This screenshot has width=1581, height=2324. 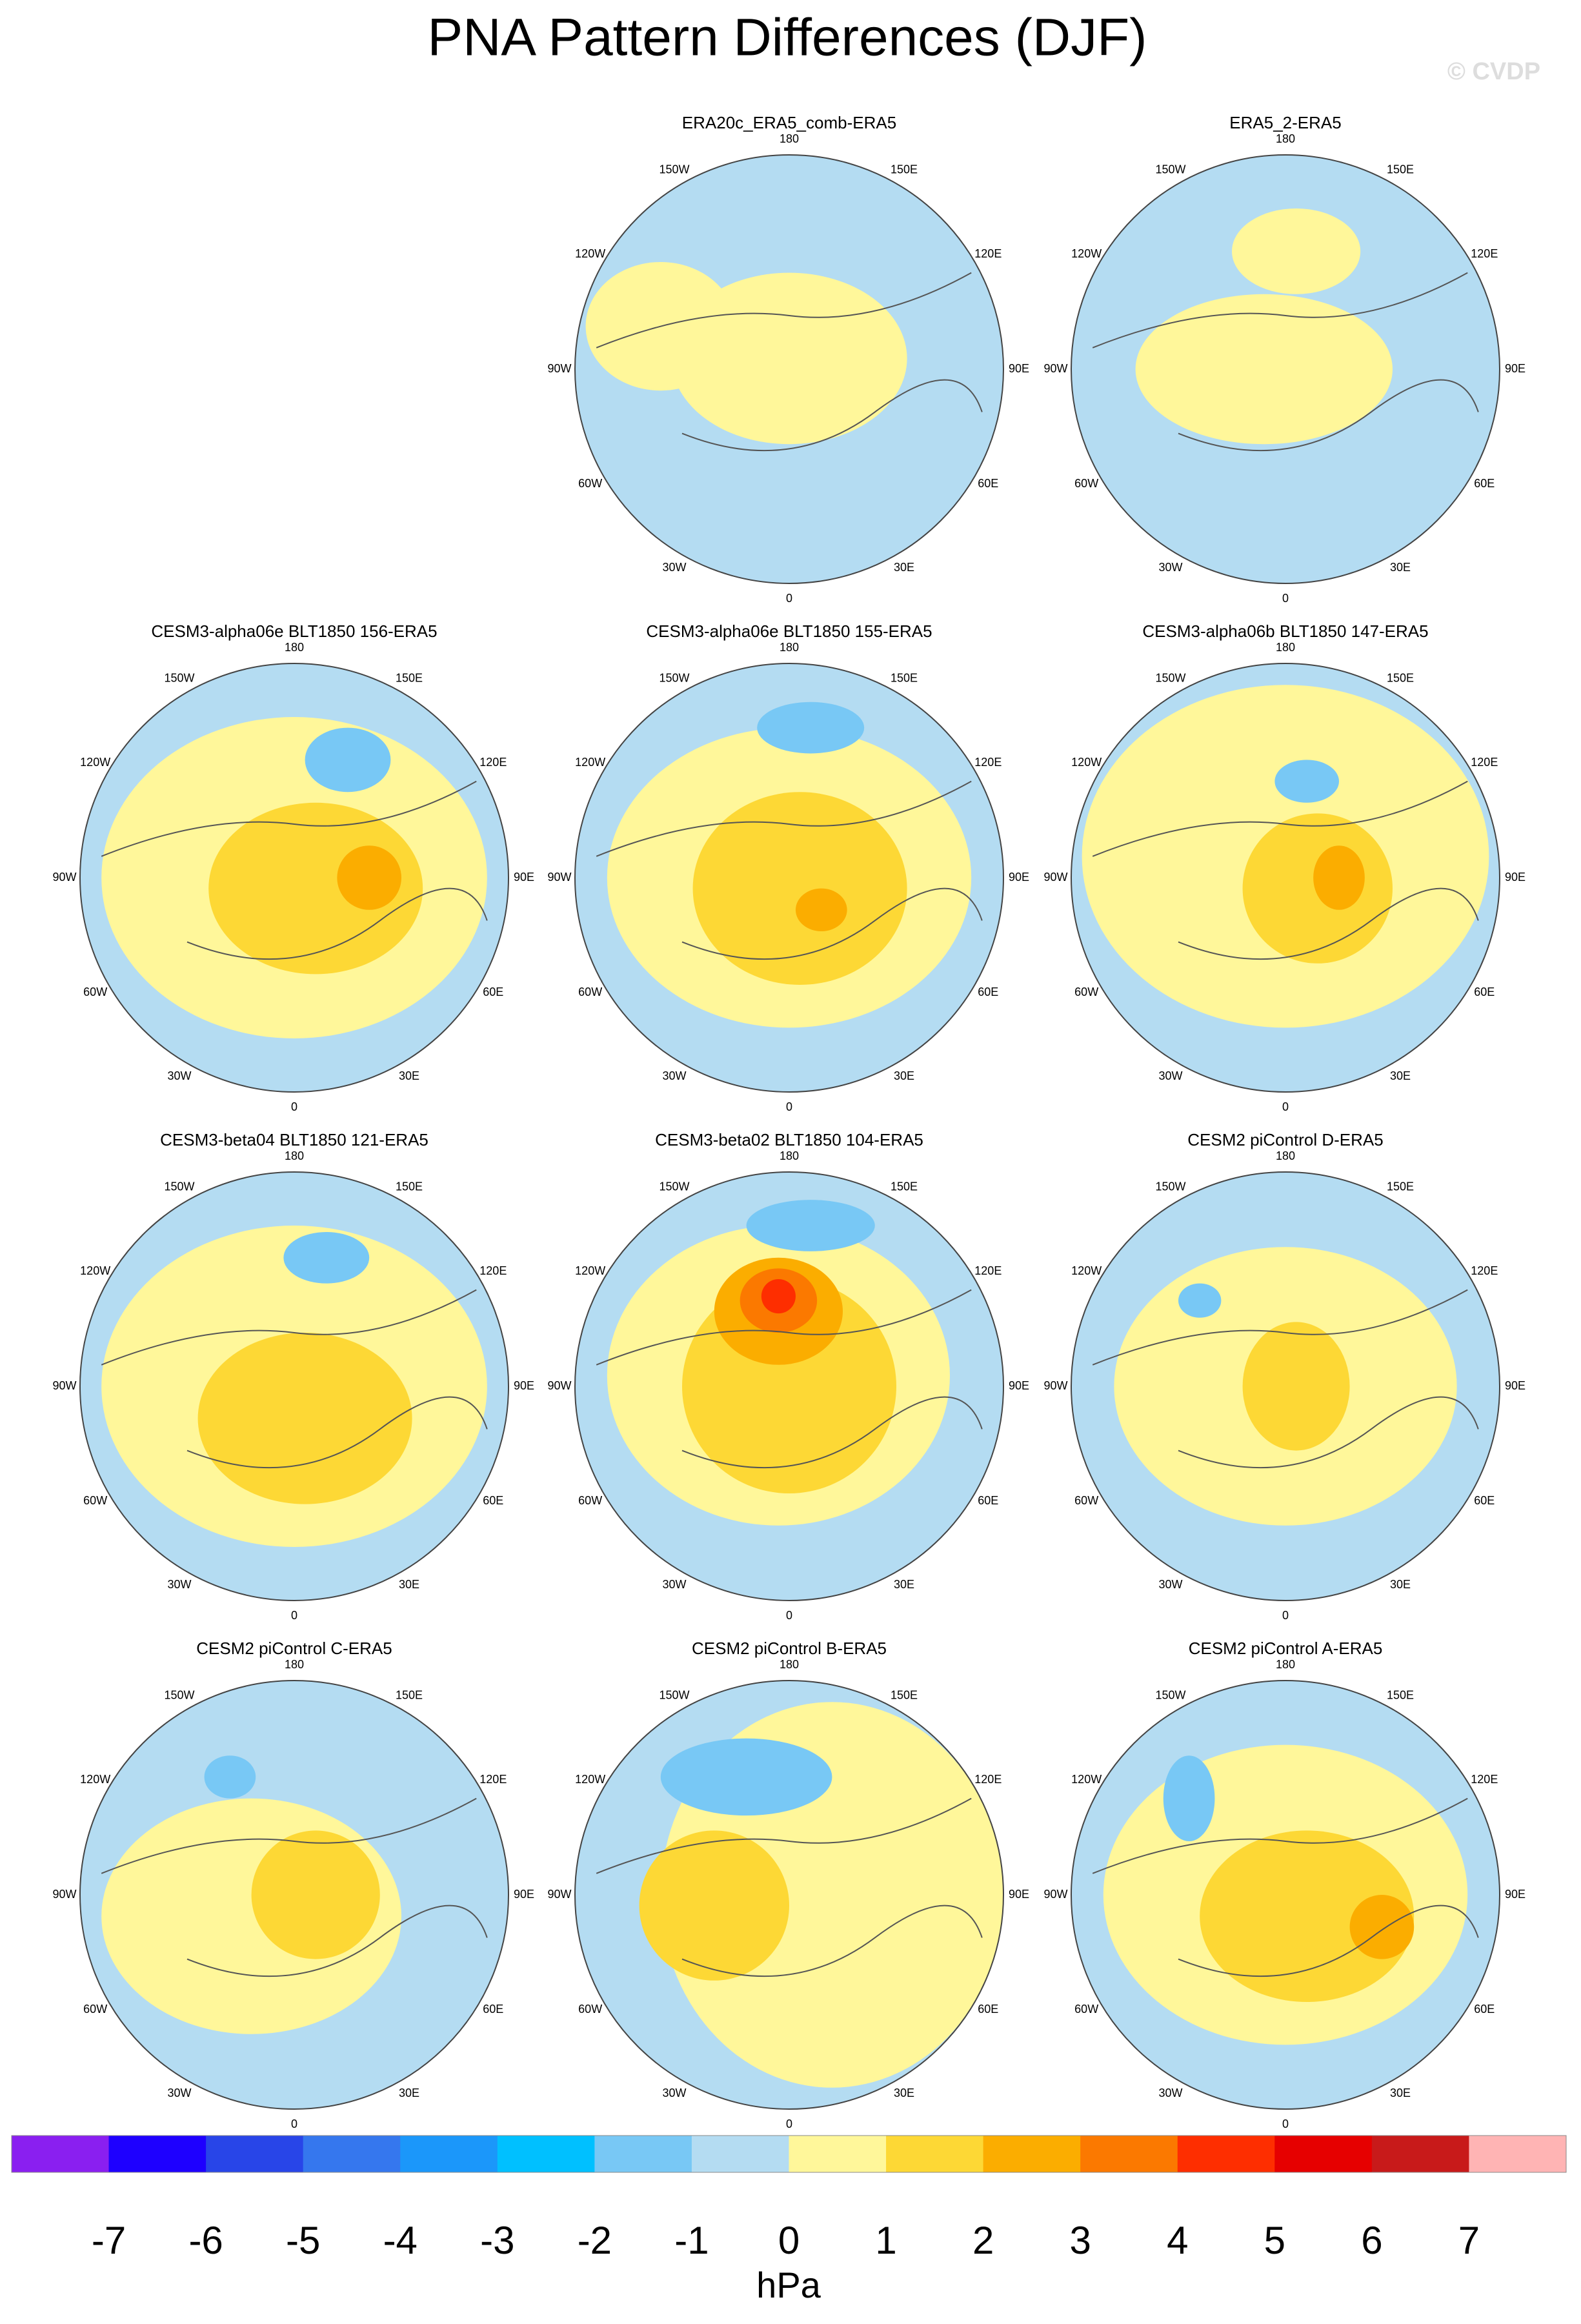 What do you see at coordinates (1285, 631) in the screenshot?
I see `panel-title: CESM3-alpha06b BLT1850 147-ERA5` at bounding box center [1285, 631].